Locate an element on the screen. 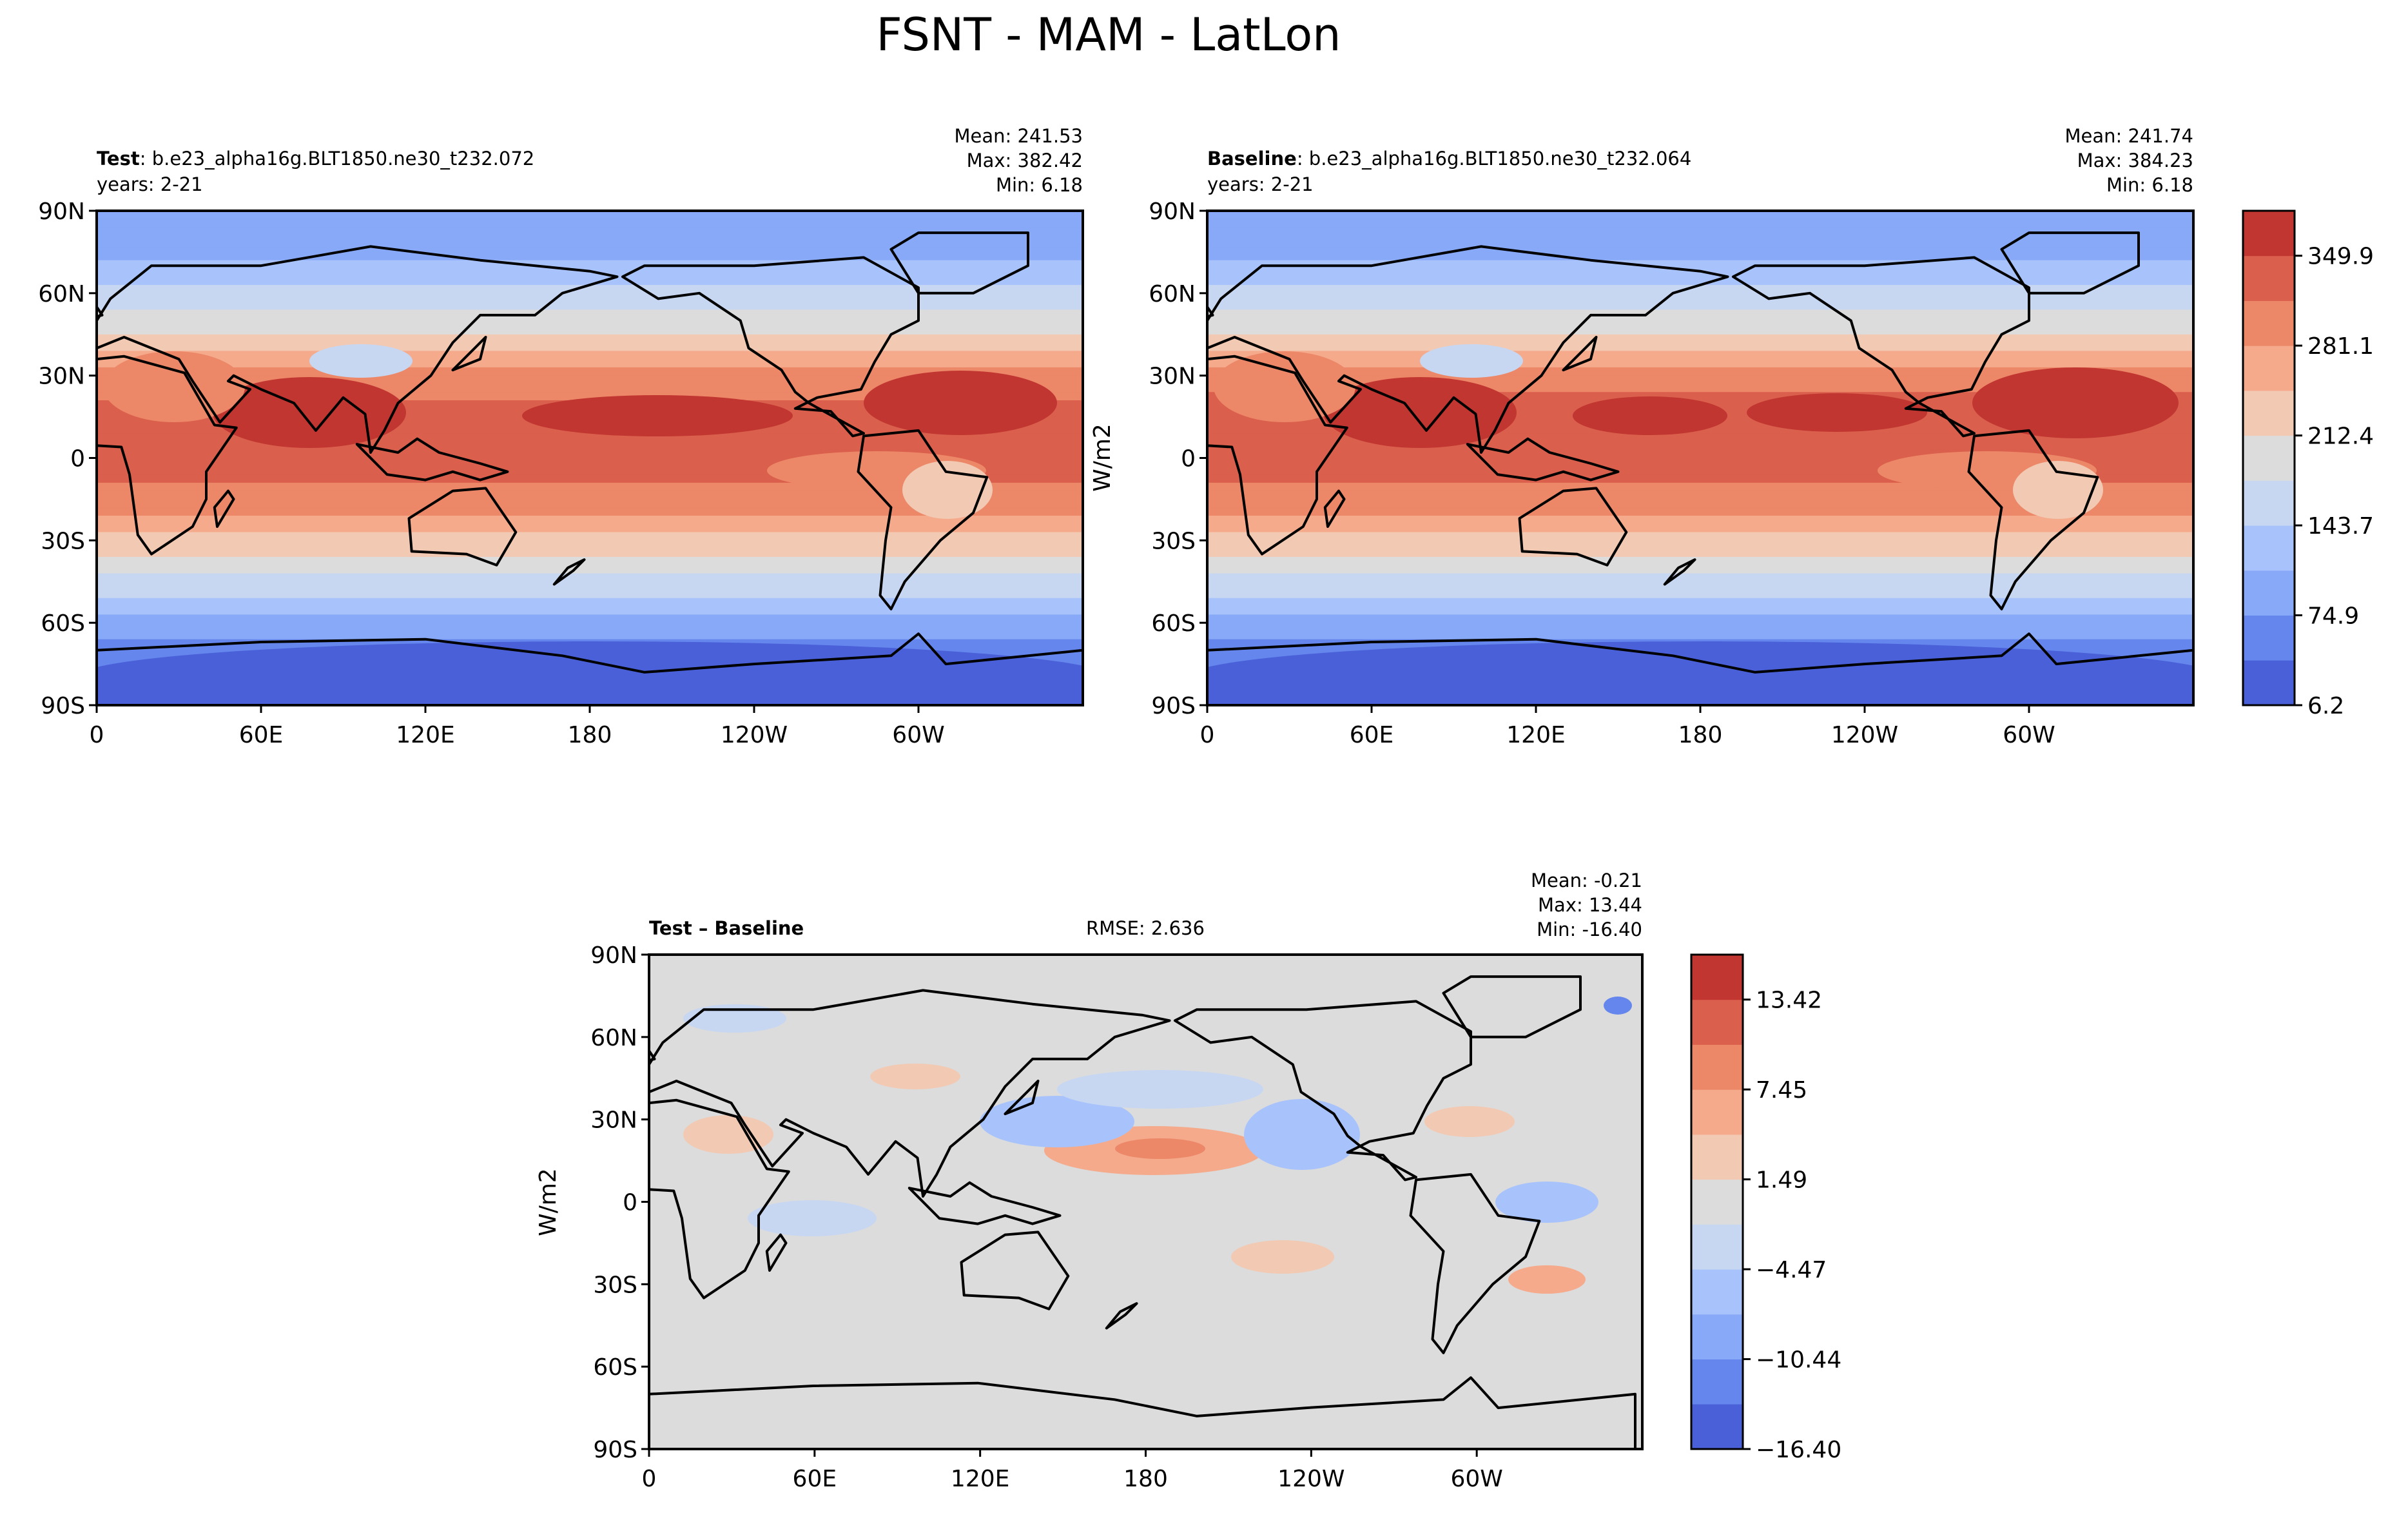 The width and height of the screenshot is (2408, 1518). colorbar-diff-tick-label: 1.49 is located at coordinates (1781, 1180).